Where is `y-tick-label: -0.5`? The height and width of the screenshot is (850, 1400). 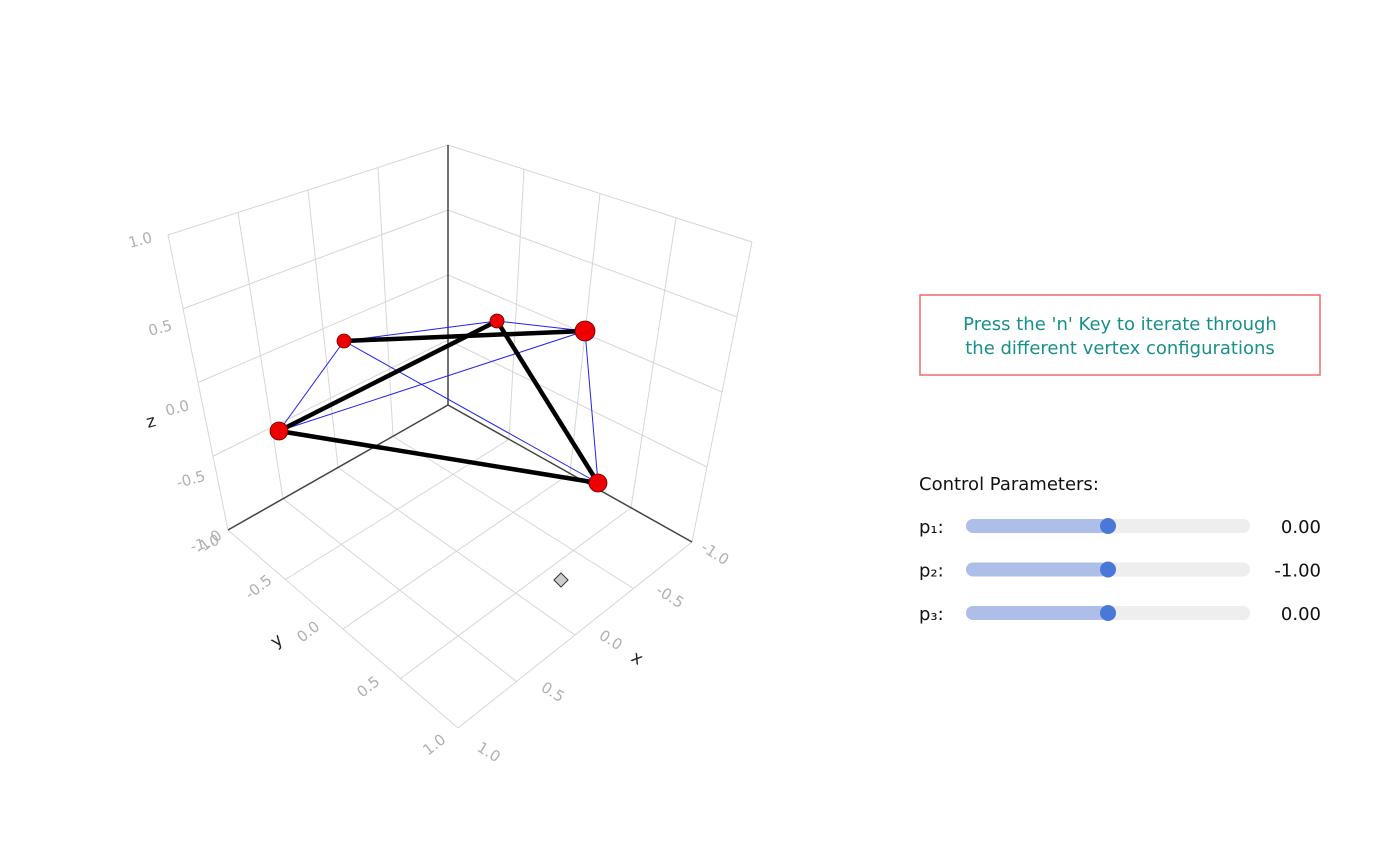 y-tick-label: -0.5 is located at coordinates (258, 587).